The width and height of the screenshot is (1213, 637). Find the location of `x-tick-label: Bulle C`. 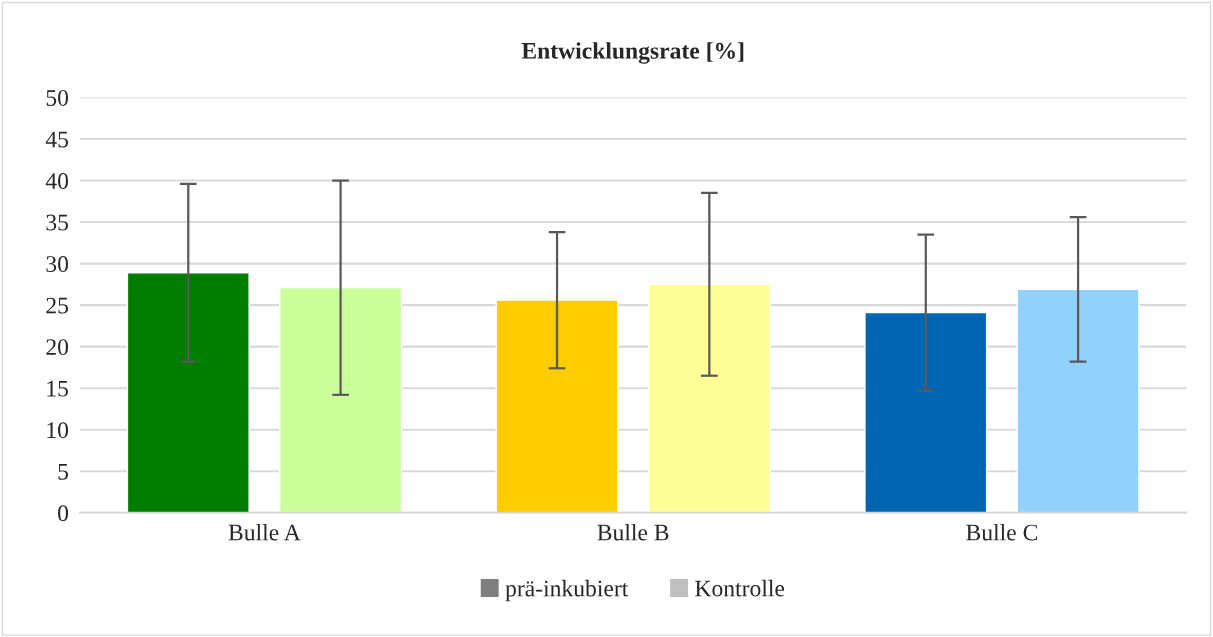

x-tick-label: Bulle C is located at coordinates (1002, 532).